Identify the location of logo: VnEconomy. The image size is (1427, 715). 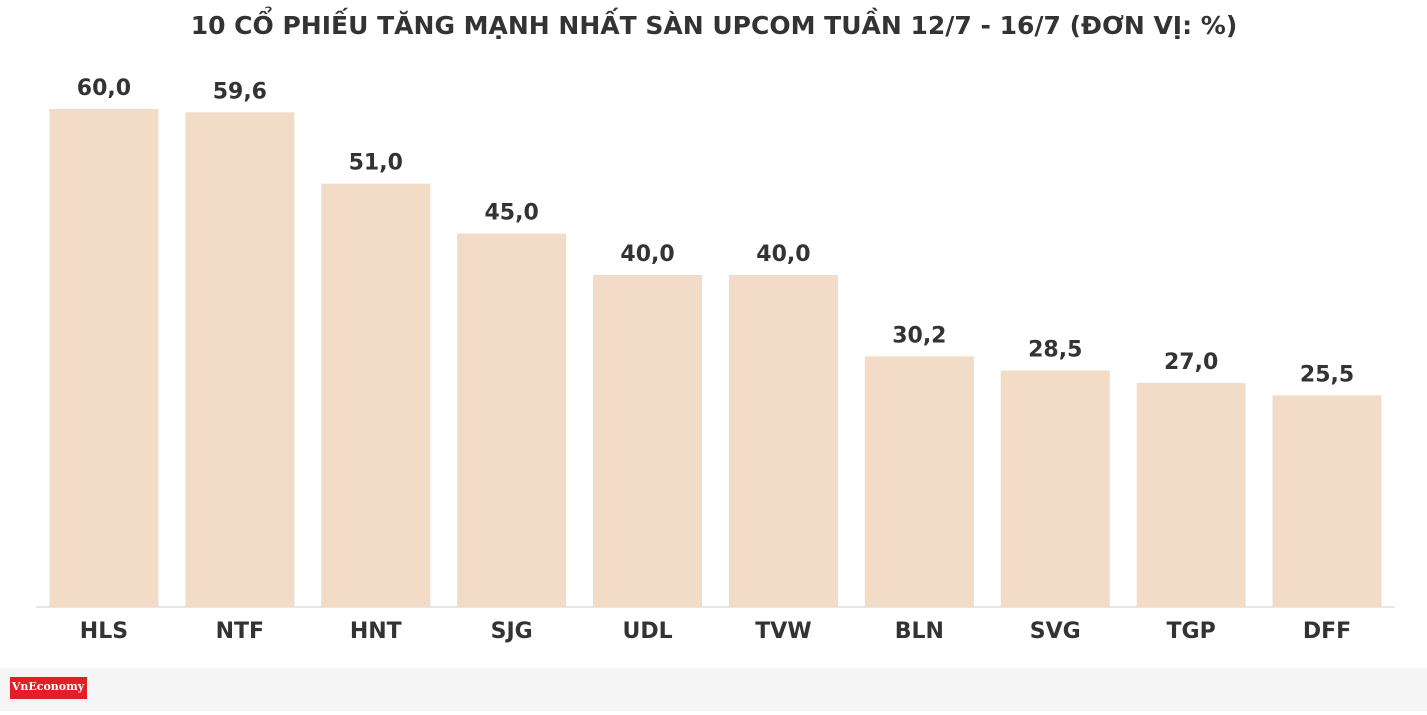
(48, 686).